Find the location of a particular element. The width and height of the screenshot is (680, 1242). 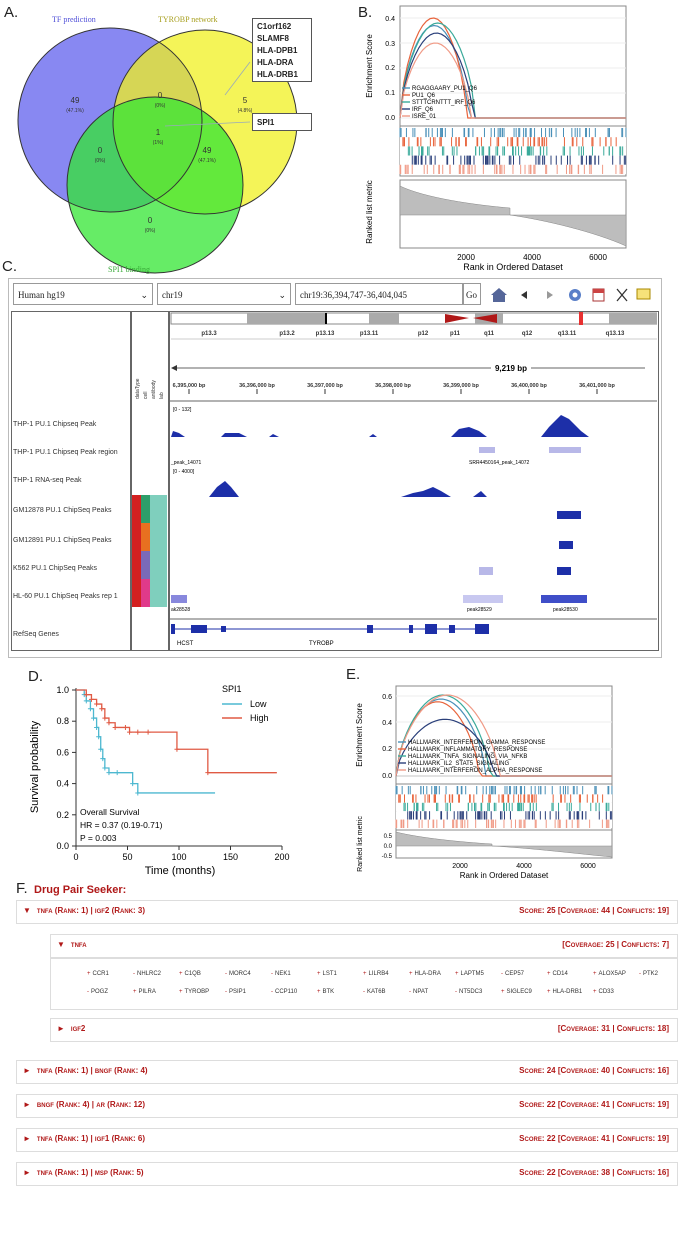

km-xtick-label: 200 is located at coordinates (281, 857).